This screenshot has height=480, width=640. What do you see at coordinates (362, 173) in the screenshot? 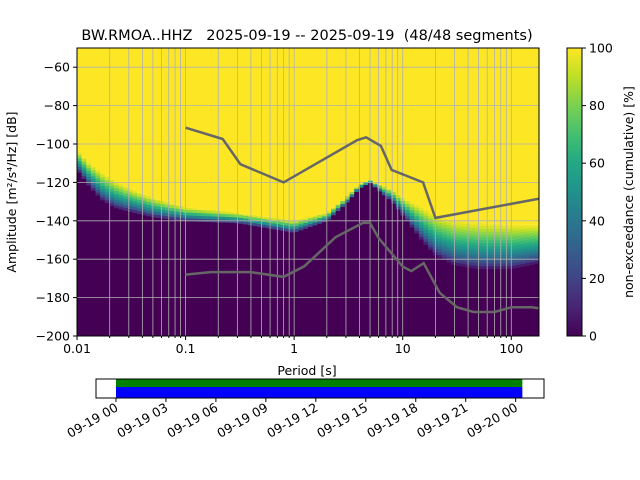
I see `high-noise-model-line` at bounding box center [362, 173].